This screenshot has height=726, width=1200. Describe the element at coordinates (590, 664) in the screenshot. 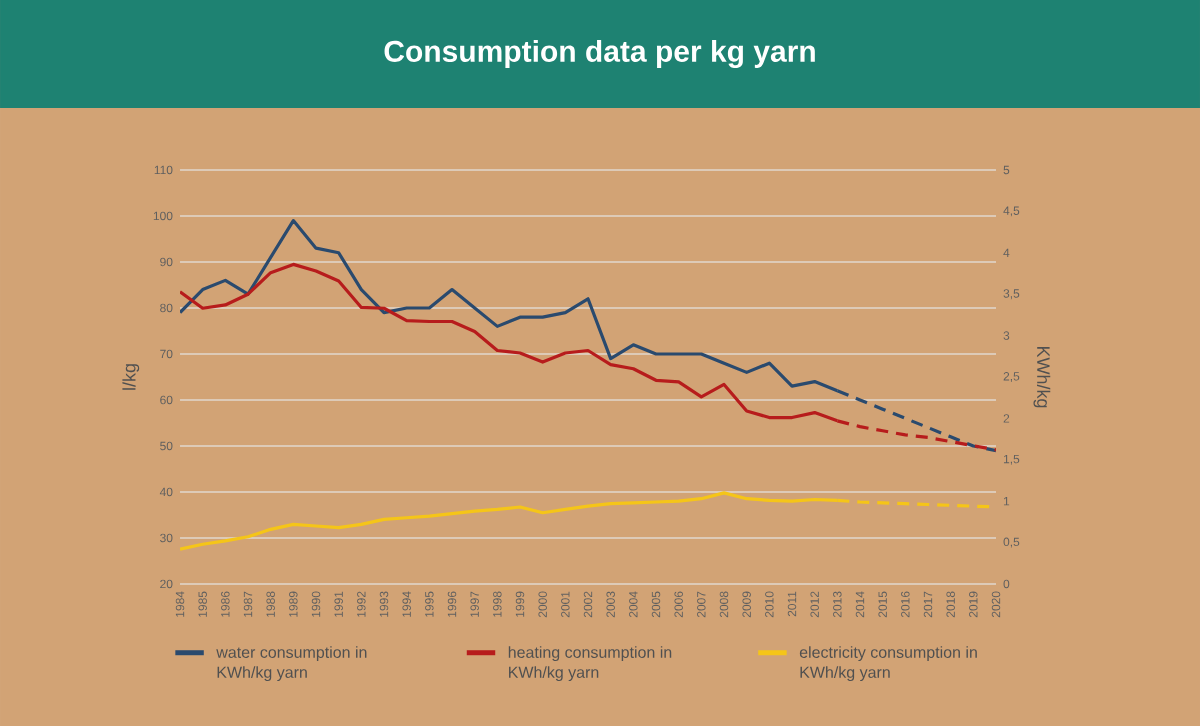

I see `legend-label: heating consumption in KWh/kg yarn` at that location.